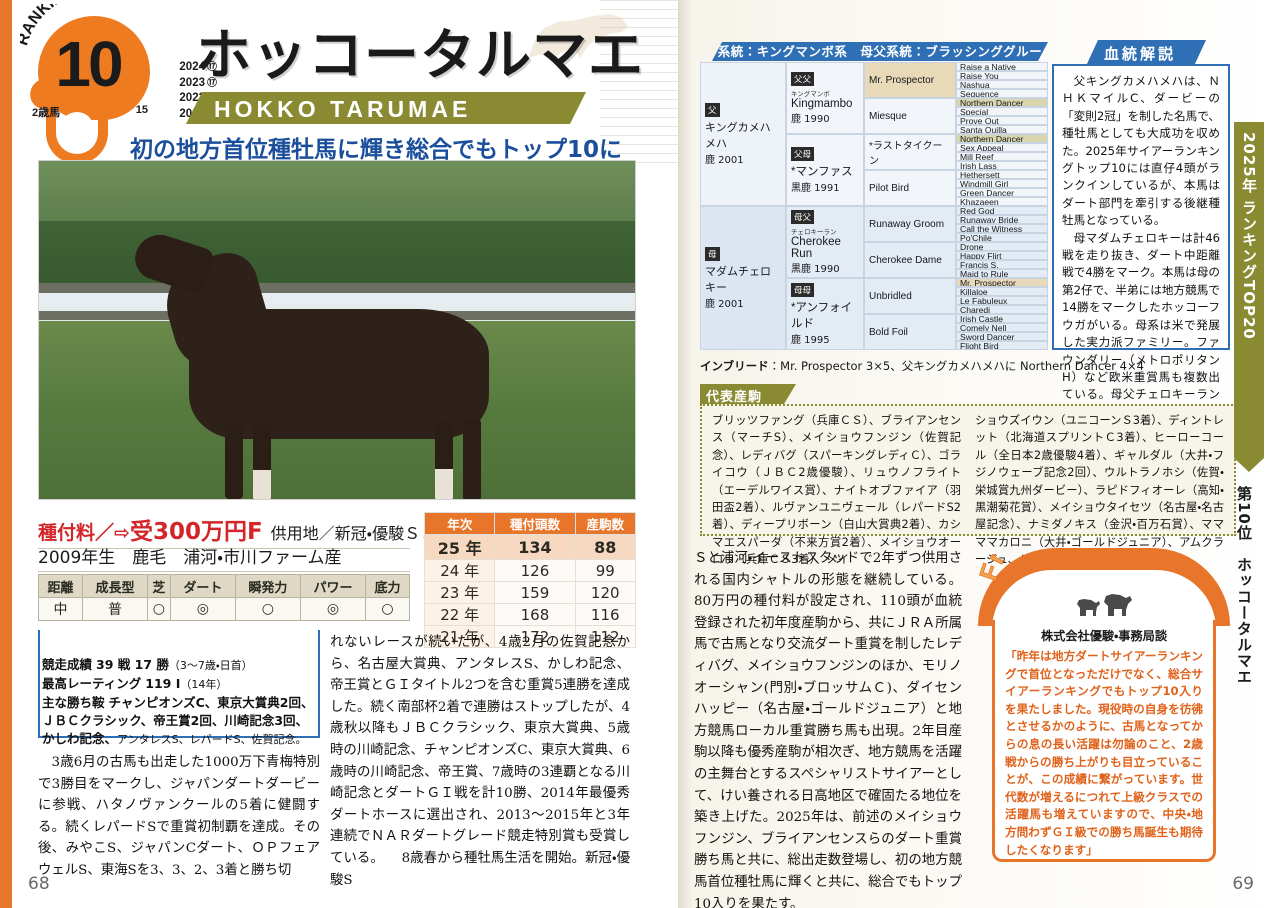 The height and width of the screenshot is (908, 1280). I want to click on pedigree-cell-gen3: Miesque, so click(910, 116).